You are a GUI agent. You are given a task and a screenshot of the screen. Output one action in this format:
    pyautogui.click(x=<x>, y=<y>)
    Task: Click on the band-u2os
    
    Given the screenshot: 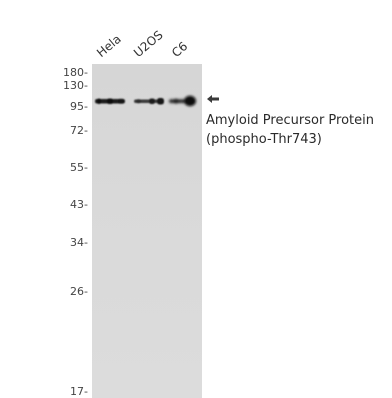 What is the action you would take?
    pyautogui.click(x=149, y=101)
    